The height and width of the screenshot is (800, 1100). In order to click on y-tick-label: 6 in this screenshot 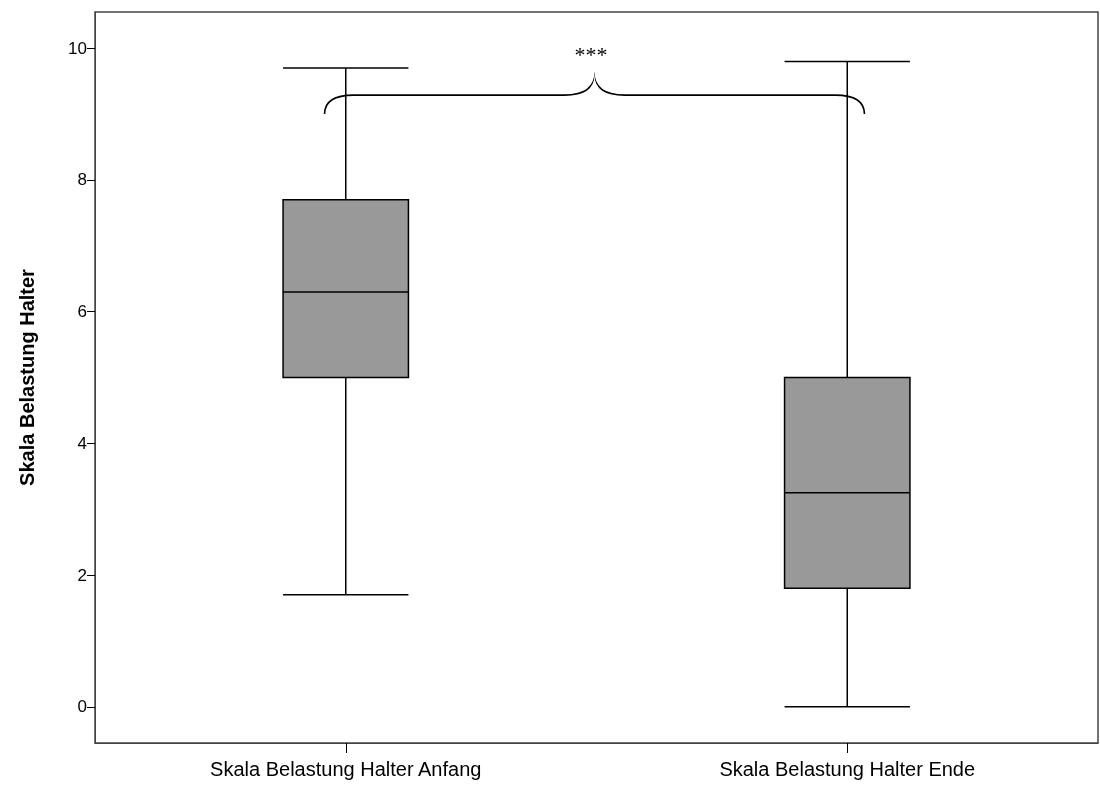, I will do `click(82, 312)`.